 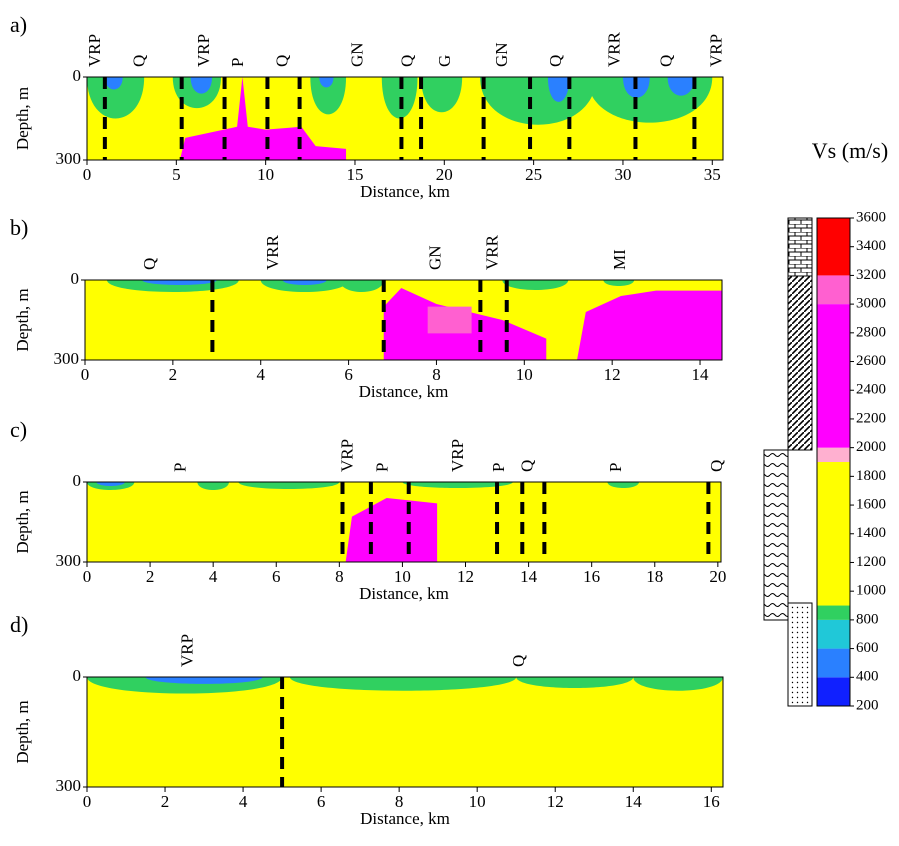 What do you see at coordinates (867, 648) in the screenshot?
I see `colorbar-tick-label: 600` at bounding box center [867, 648].